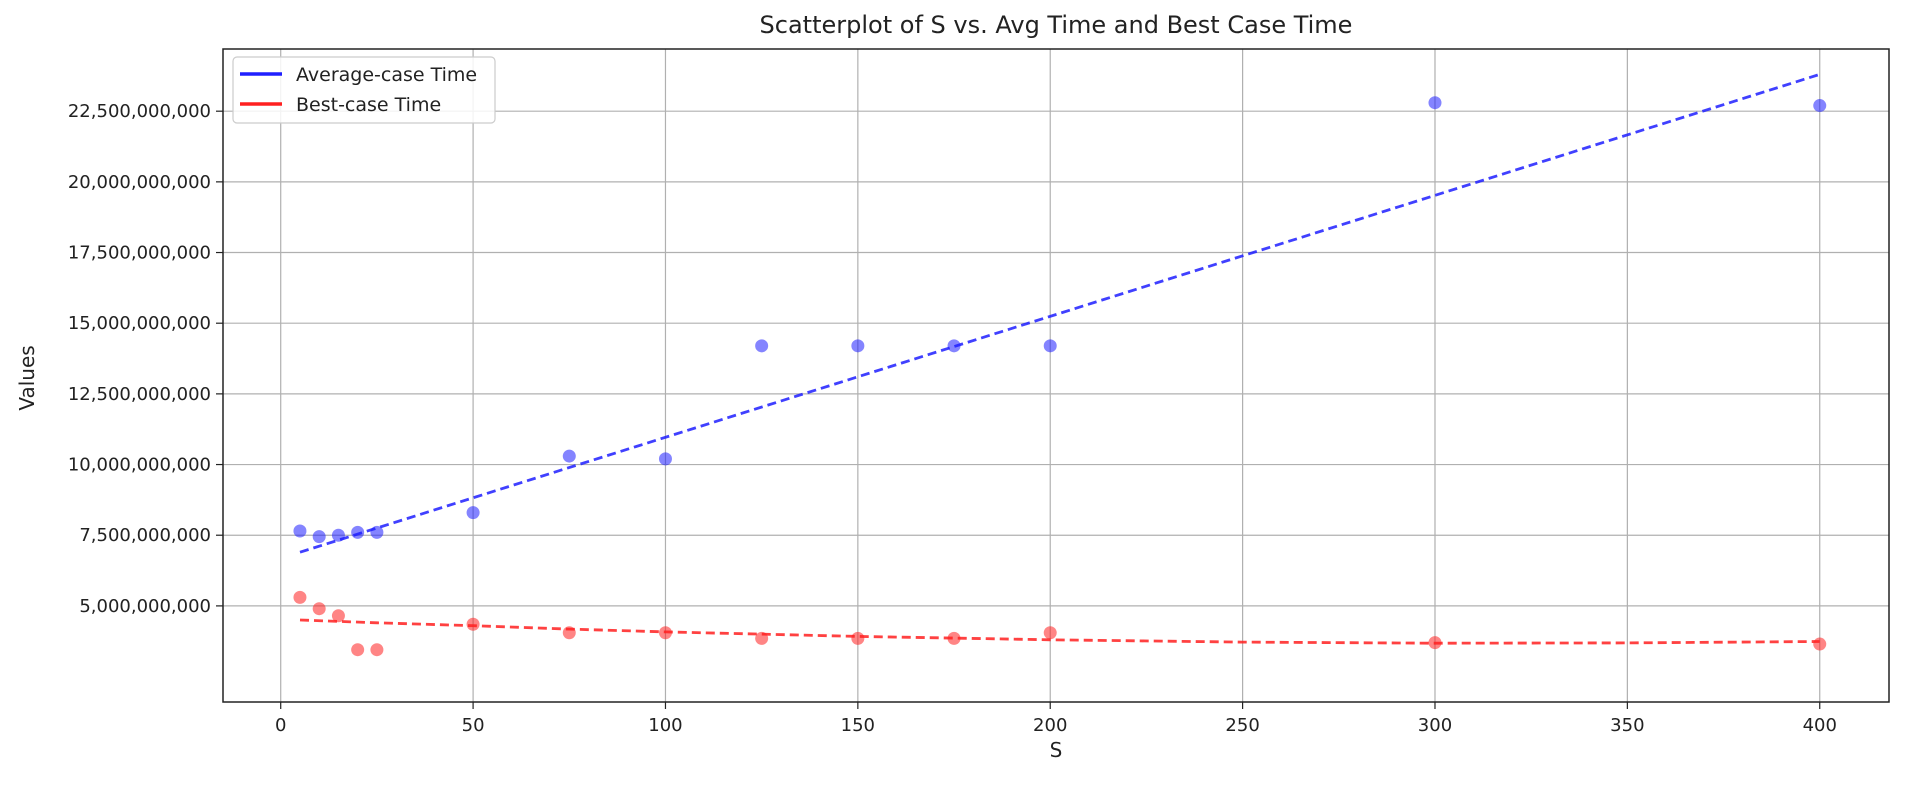 The width and height of the screenshot is (1924, 792). I want to click on x-tick-label: 200, so click(1050, 725).